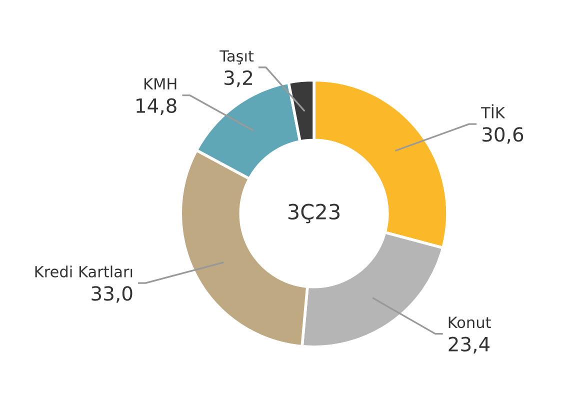 The image size is (588, 407). What do you see at coordinates (493, 111) in the screenshot?
I see `slice-label: TİK` at bounding box center [493, 111].